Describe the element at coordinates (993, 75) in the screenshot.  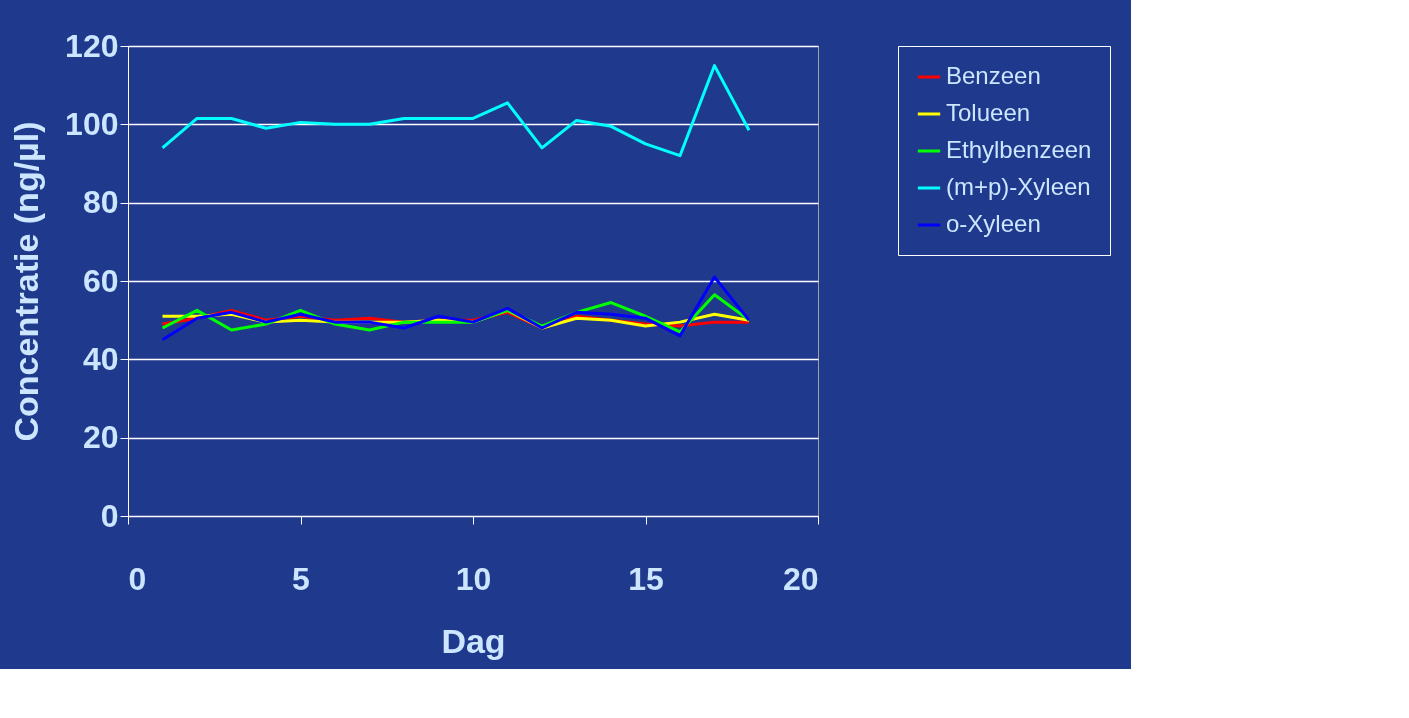
I see `legend-label: Benzeen` at that location.